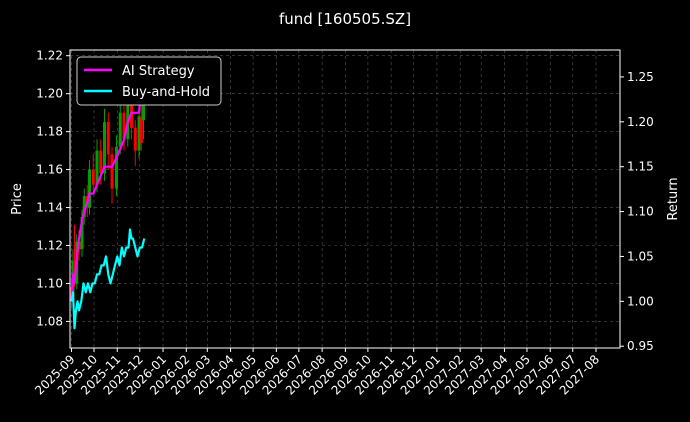 The height and width of the screenshot is (422, 690). What do you see at coordinates (166, 92) in the screenshot?
I see `legend-label-buy-and-hold: Buy-and-Hold` at bounding box center [166, 92].